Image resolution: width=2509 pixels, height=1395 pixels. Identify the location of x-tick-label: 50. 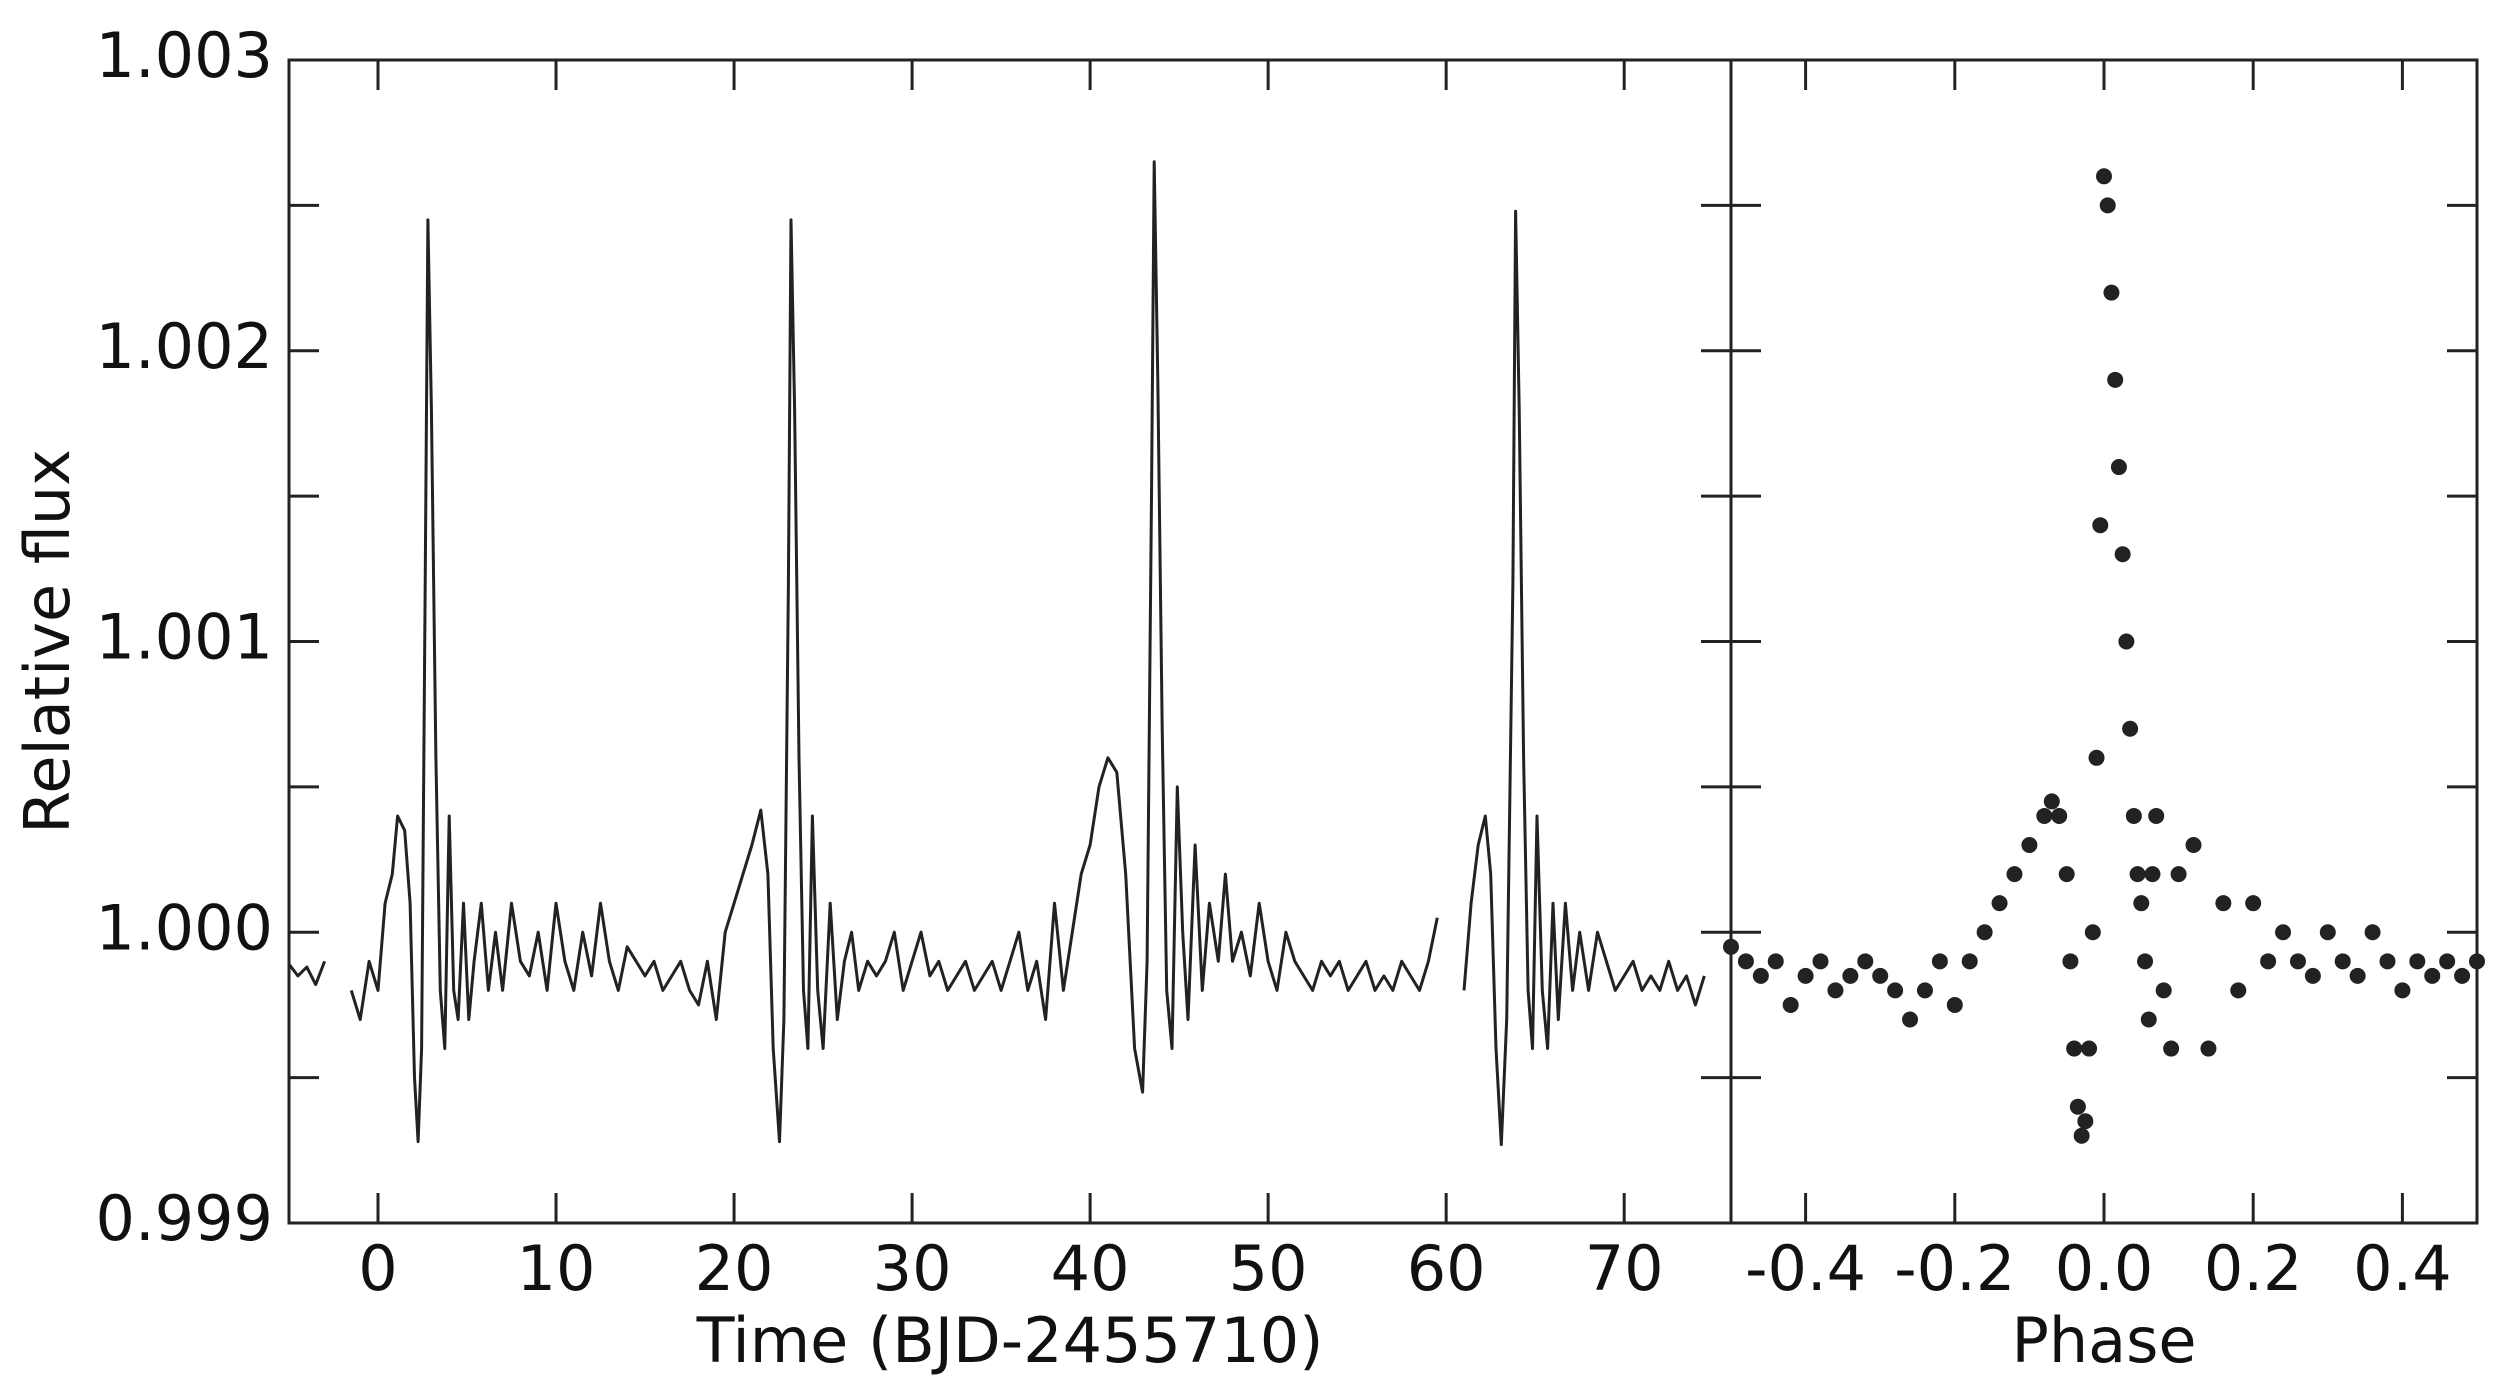
(1268, 1268).